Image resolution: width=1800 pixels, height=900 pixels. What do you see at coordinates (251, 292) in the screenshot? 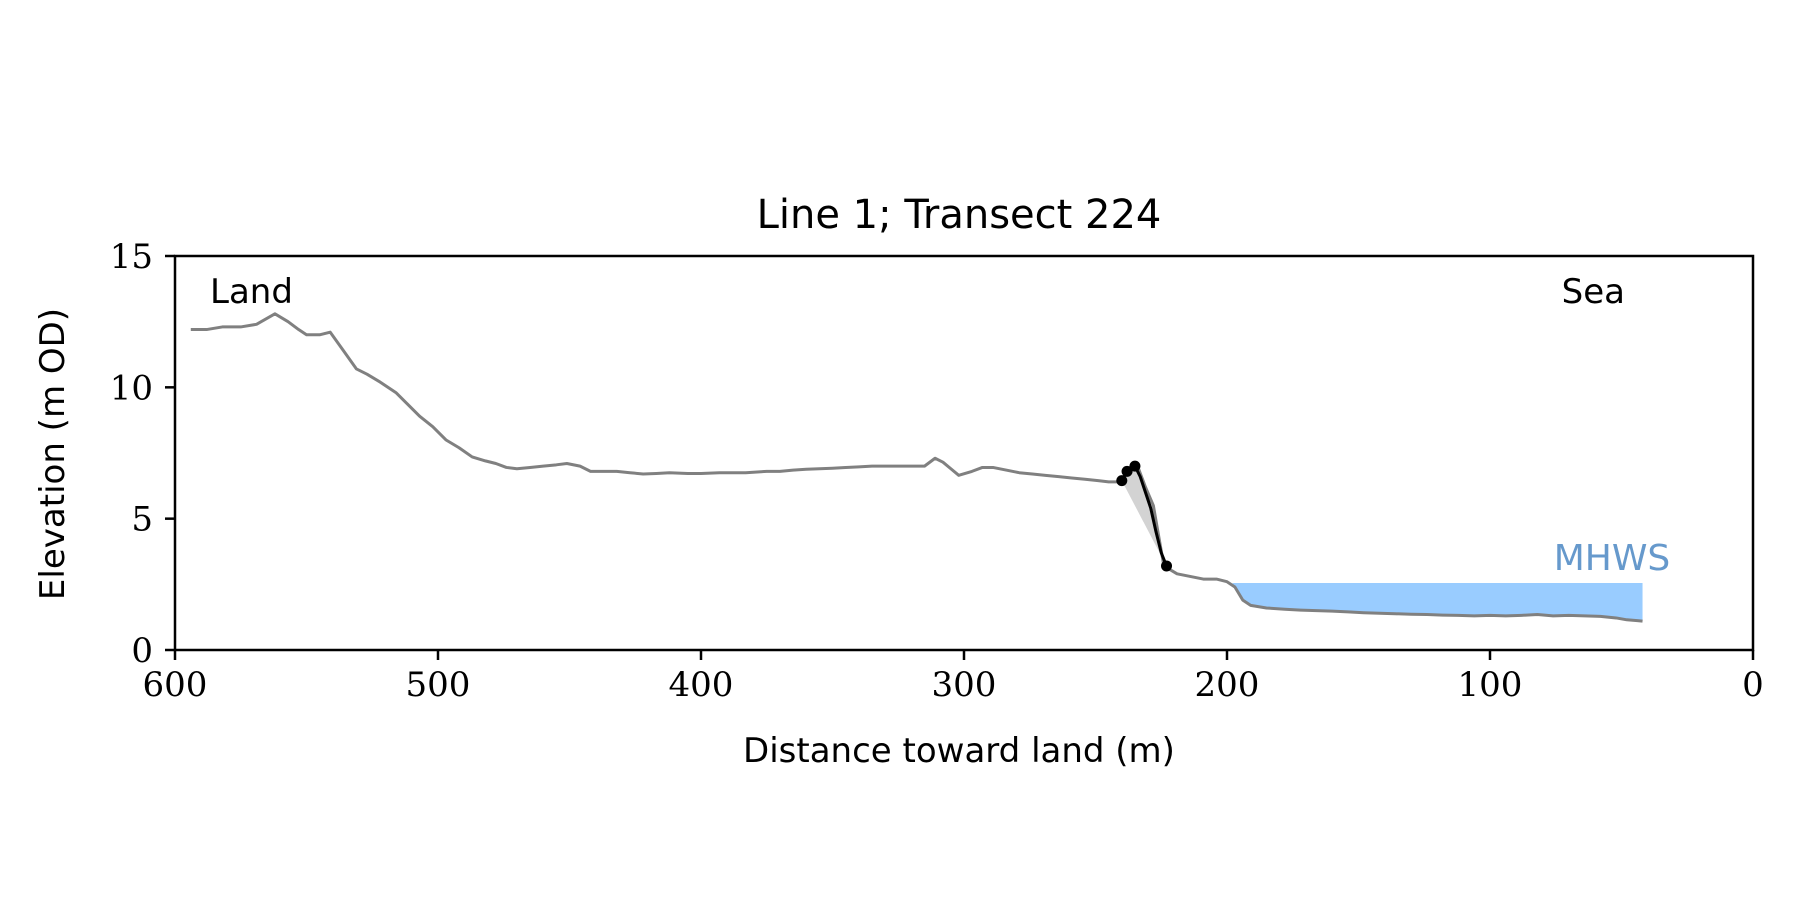
I see `land-annotation: Land` at bounding box center [251, 292].